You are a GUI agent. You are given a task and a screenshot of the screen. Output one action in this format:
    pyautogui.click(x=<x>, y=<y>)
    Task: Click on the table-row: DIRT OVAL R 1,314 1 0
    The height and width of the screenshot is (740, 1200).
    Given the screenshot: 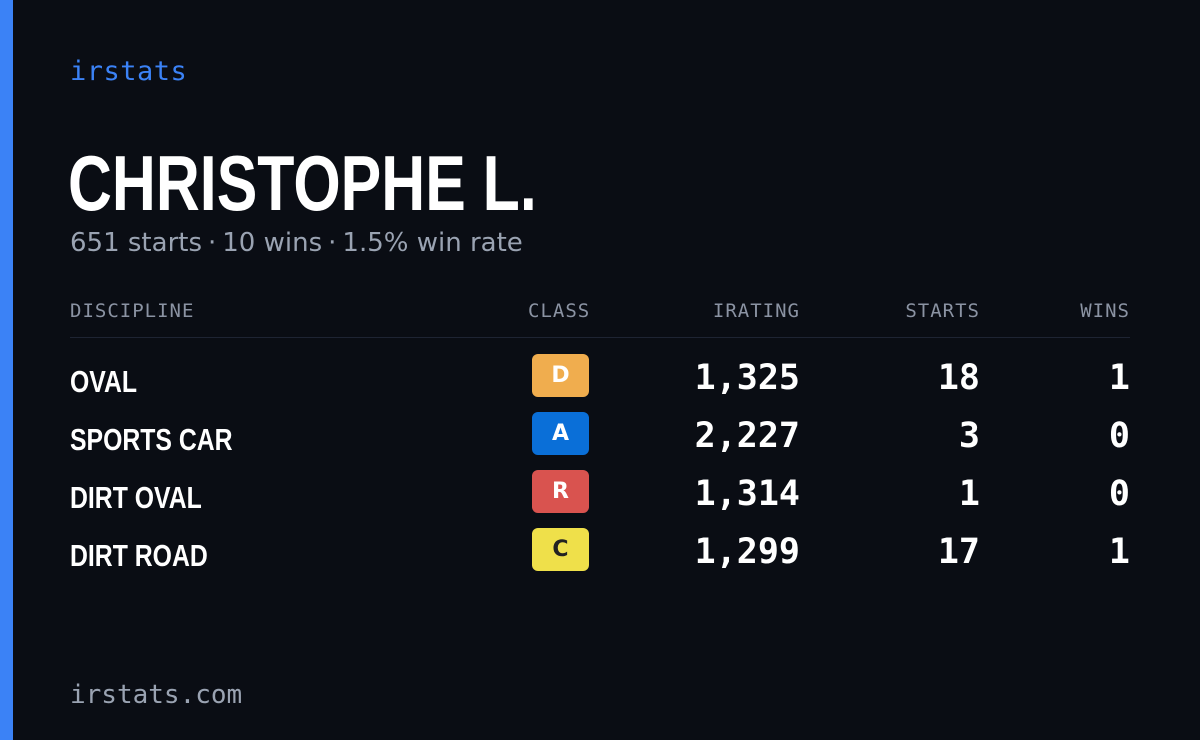 What is the action you would take?
    pyautogui.click(x=600, y=495)
    